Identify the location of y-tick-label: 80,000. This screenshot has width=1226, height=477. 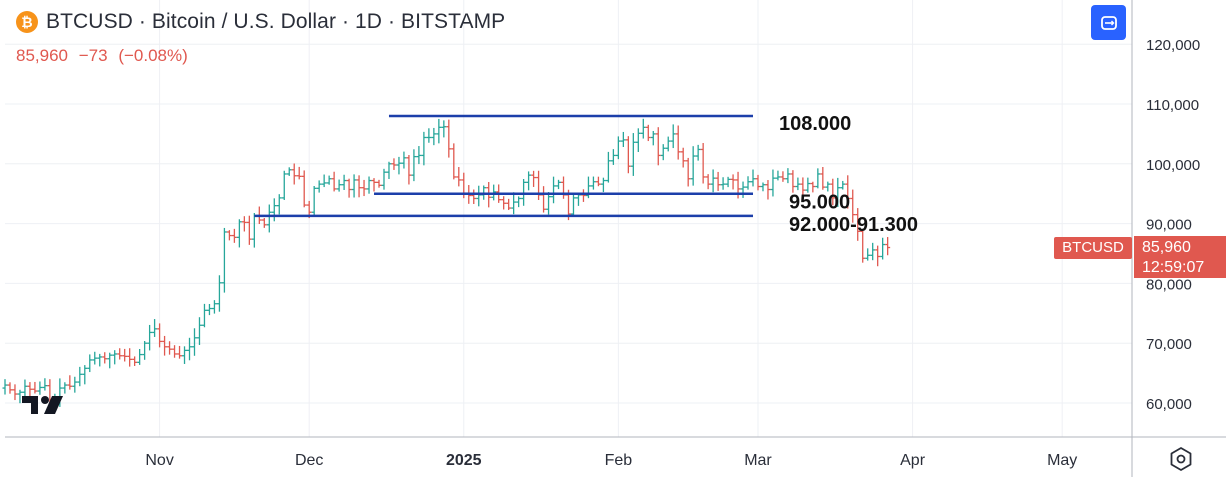
(1169, 284).